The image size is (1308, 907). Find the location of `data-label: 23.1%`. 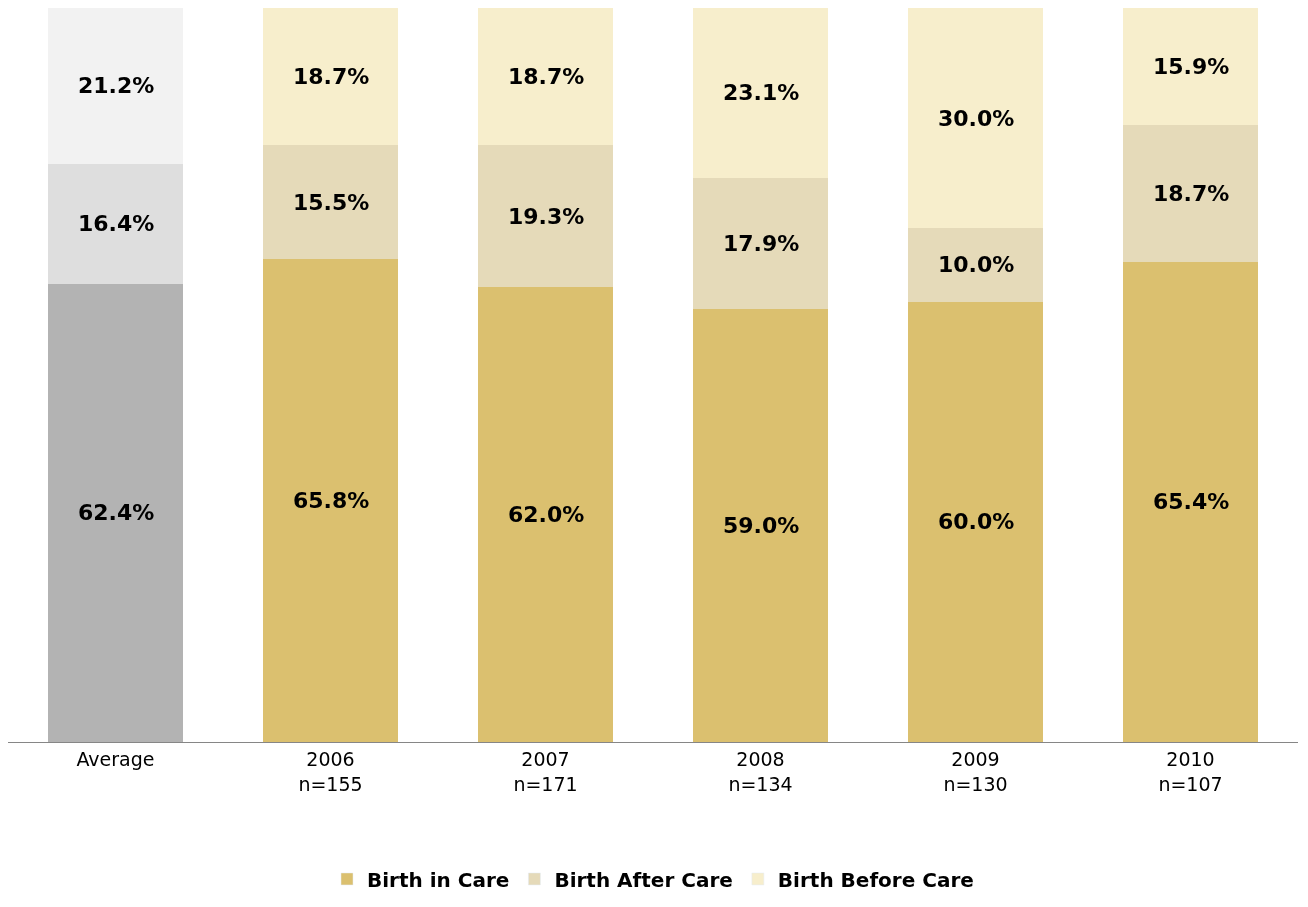

data-label: 23.1% is located at coordinates (761, 92).